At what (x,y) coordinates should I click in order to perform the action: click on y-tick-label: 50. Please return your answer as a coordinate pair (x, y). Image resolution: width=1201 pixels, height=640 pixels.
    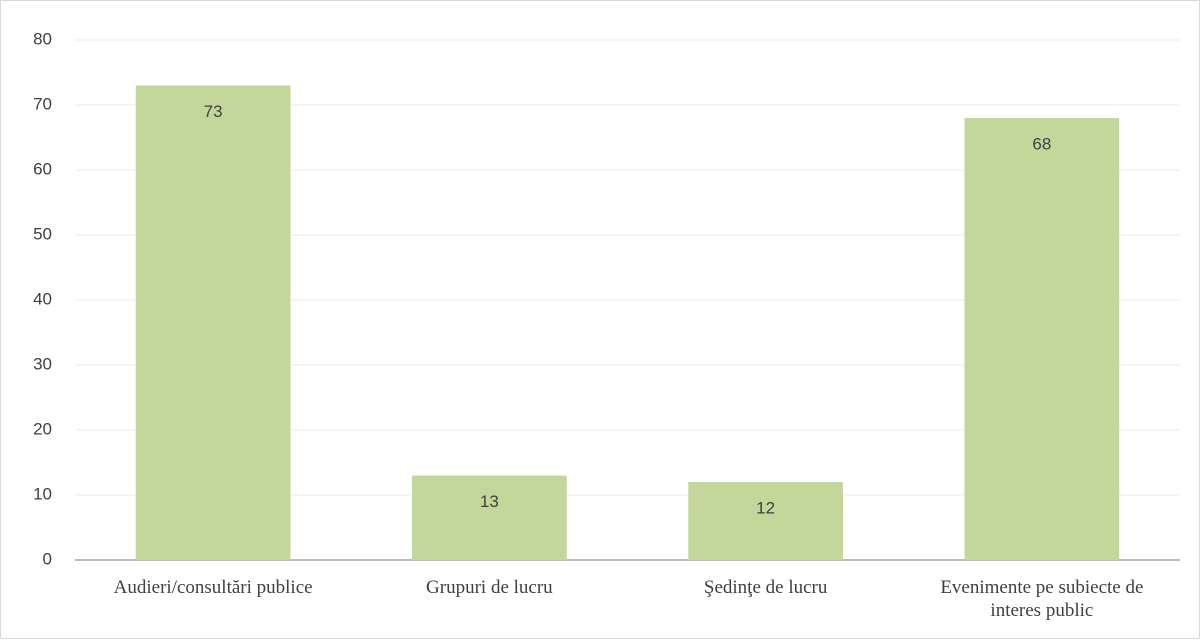
    Looking at the image, I should click on (42, 233).